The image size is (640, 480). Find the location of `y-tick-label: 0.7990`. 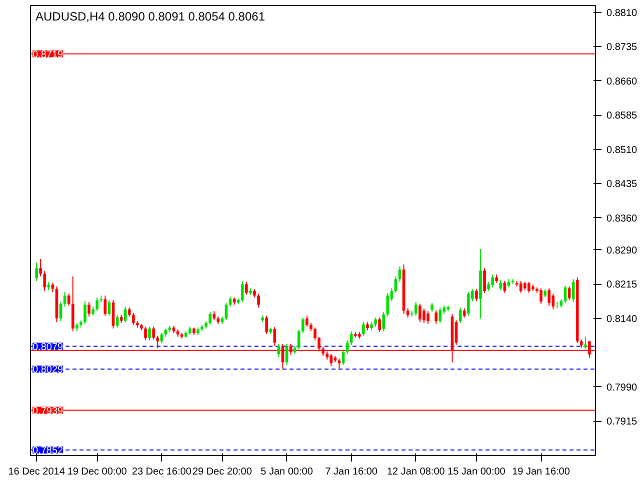

y-tick-label: 0.7990 is located at coordinates (622, 388).